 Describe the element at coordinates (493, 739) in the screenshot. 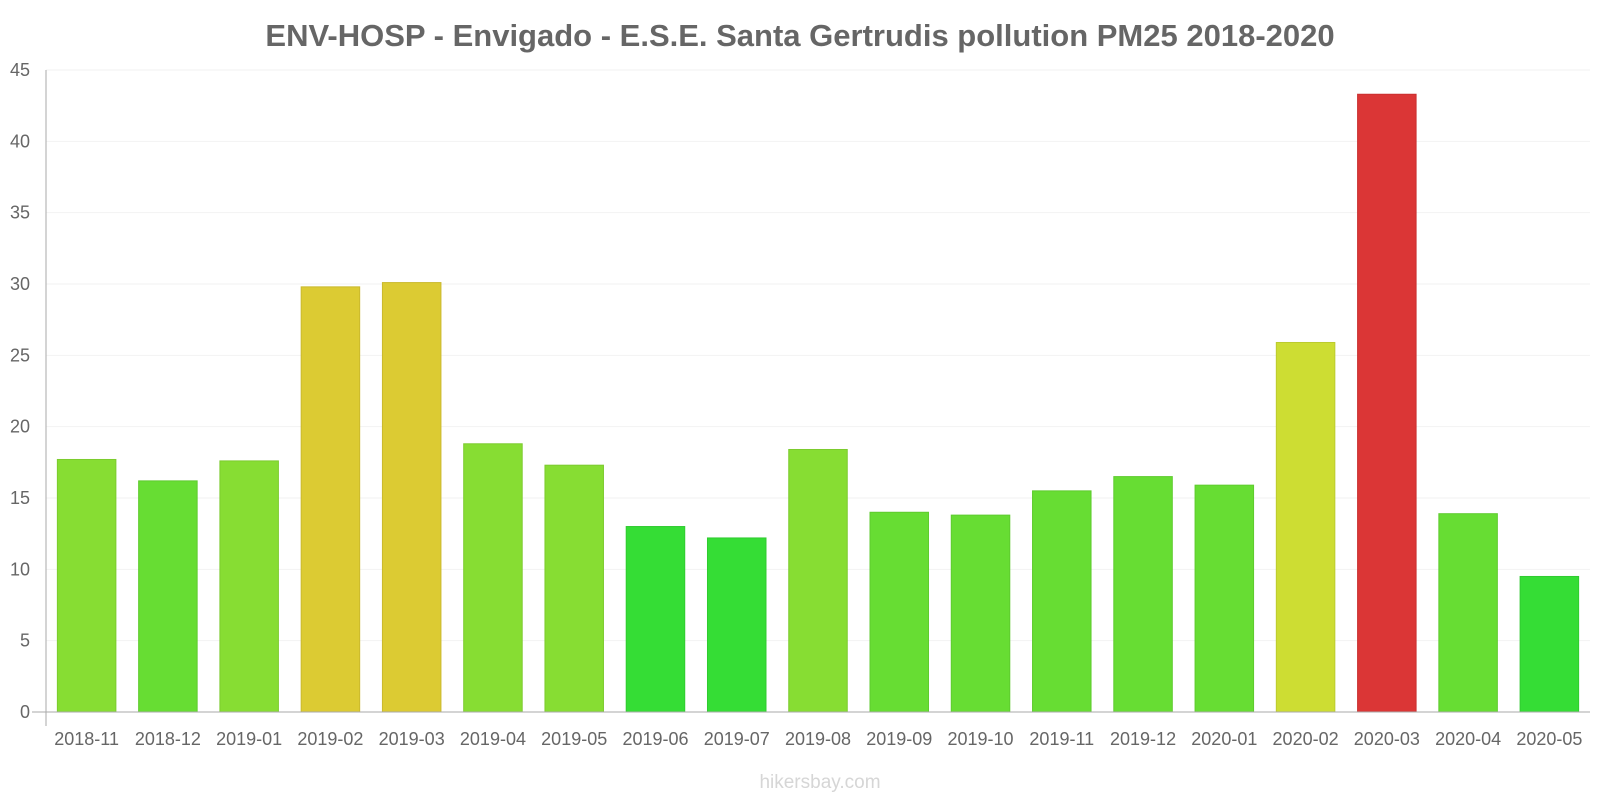

I see `x-tick-label: 2019-04` at that location.